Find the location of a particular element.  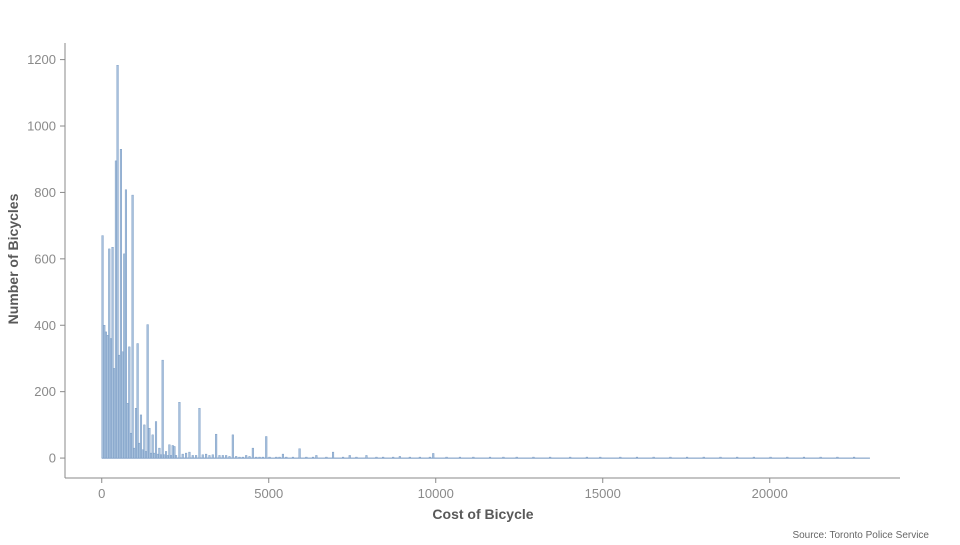

y-tick-label: 0 is located at coordinates (52, 458).